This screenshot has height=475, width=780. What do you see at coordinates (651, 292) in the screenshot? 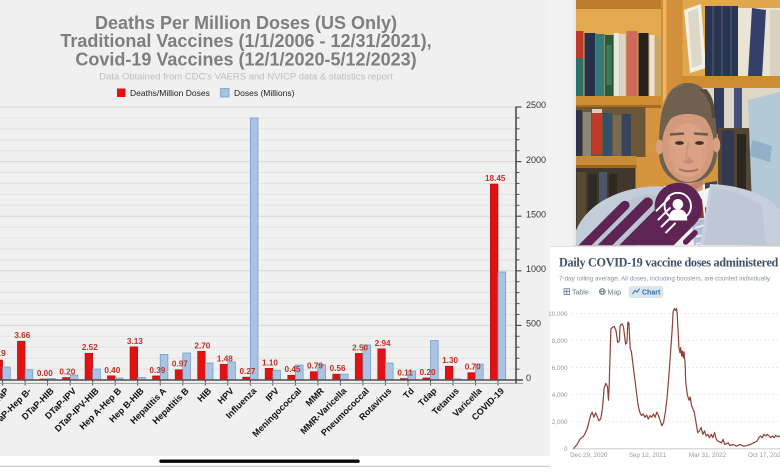
I see `svg-text: Chart` at bounding box center [651, 292].